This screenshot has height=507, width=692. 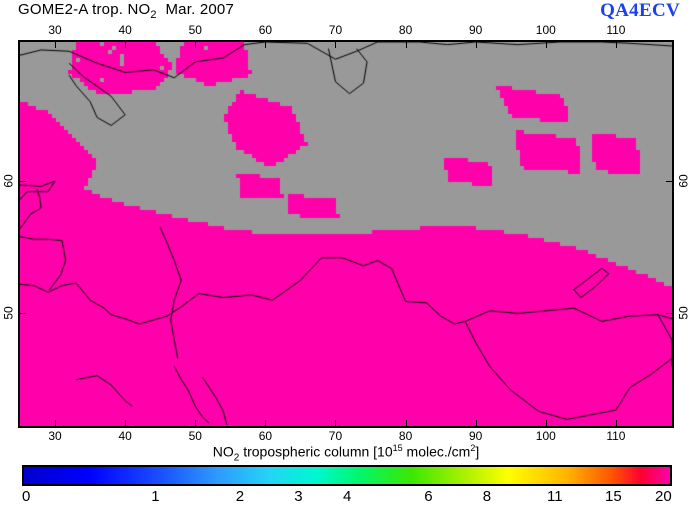 I want to click on cbar-species: NO, so click(x=223, y=451).